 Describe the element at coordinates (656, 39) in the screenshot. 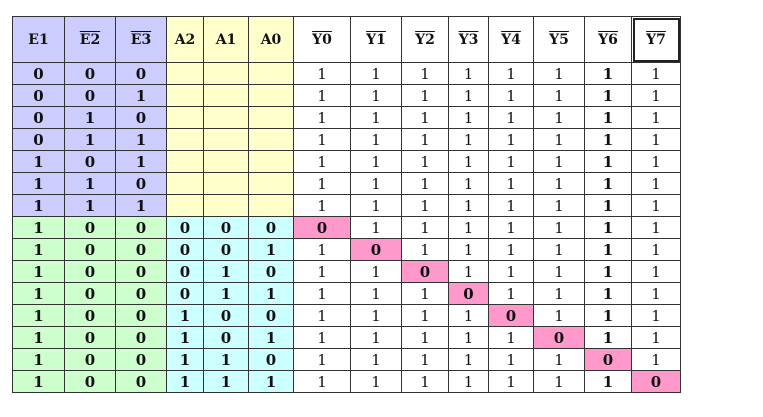

I see `column-header-y7: Y7` at that location.